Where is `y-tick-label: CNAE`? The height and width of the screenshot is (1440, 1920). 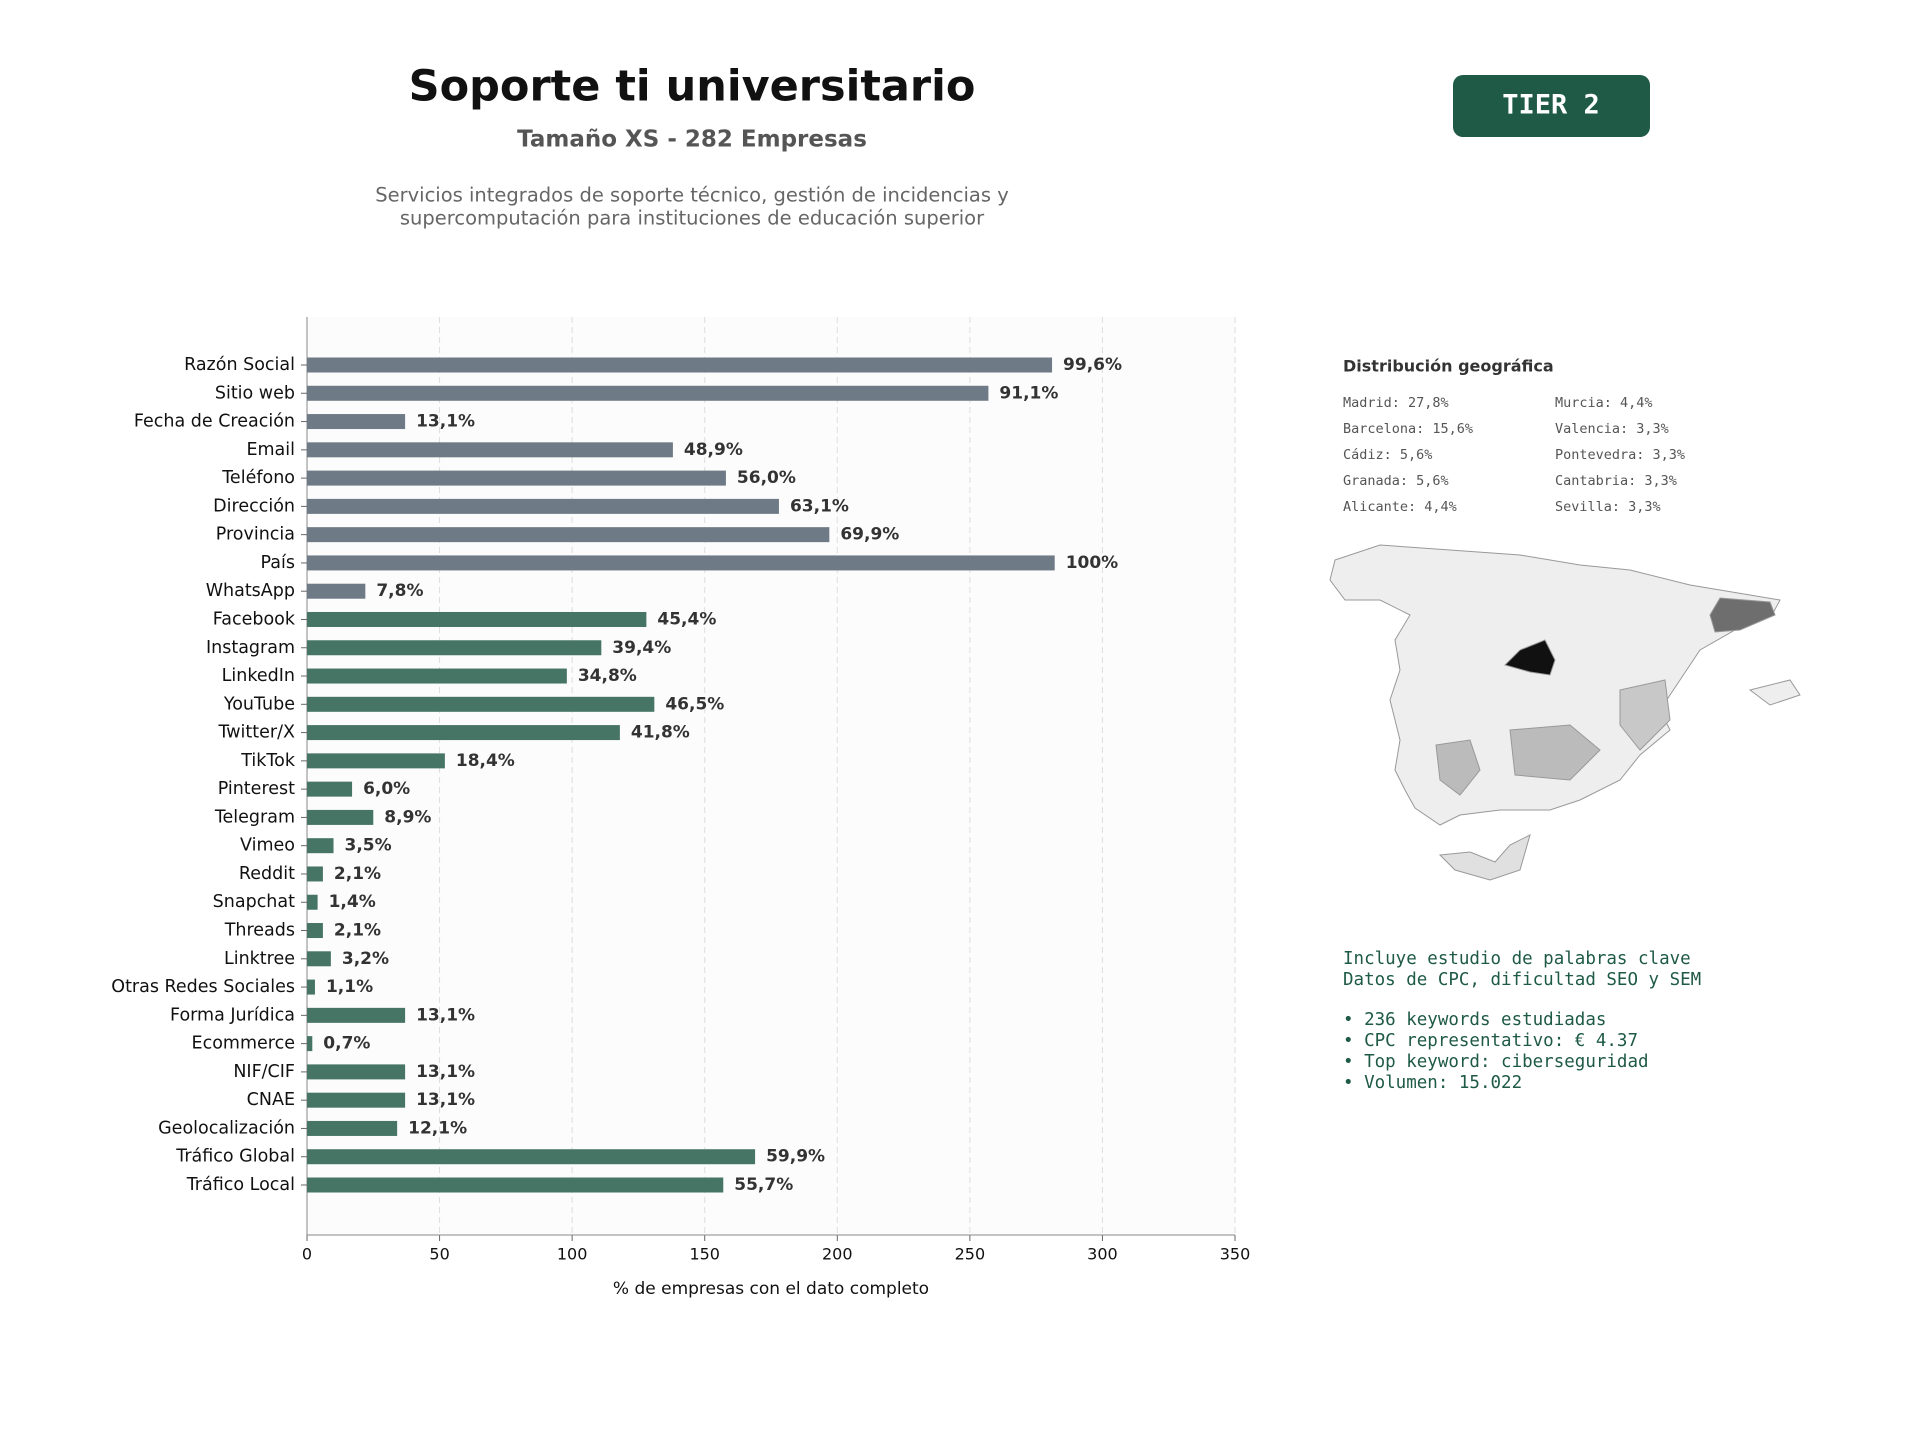 y-tick-label: CNAE is located at coordinates (271, 1100).